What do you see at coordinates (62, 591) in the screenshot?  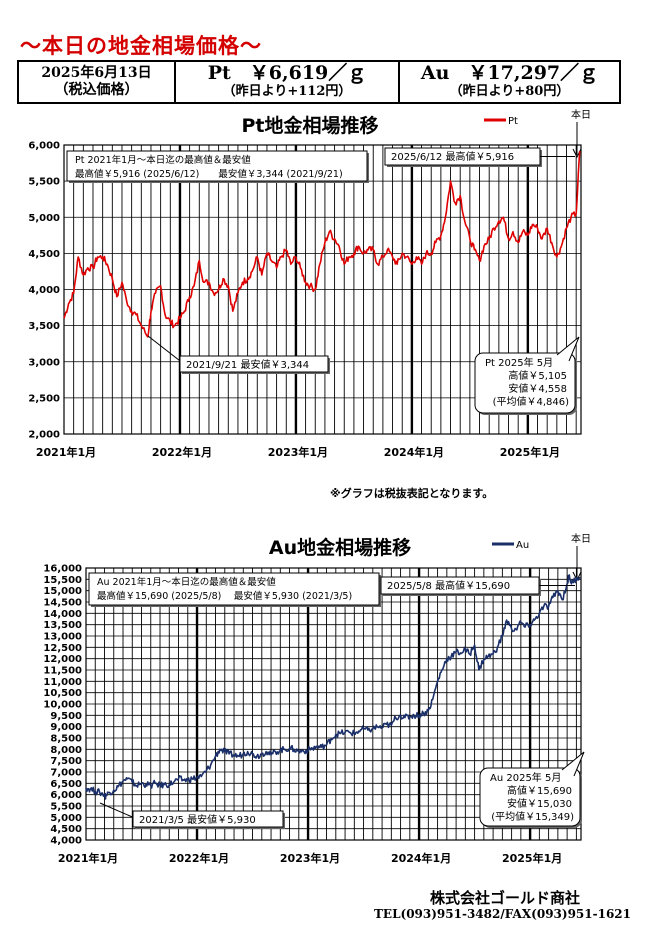 I see `y-tick-label: 15,000` at bounding box center [62, 591].